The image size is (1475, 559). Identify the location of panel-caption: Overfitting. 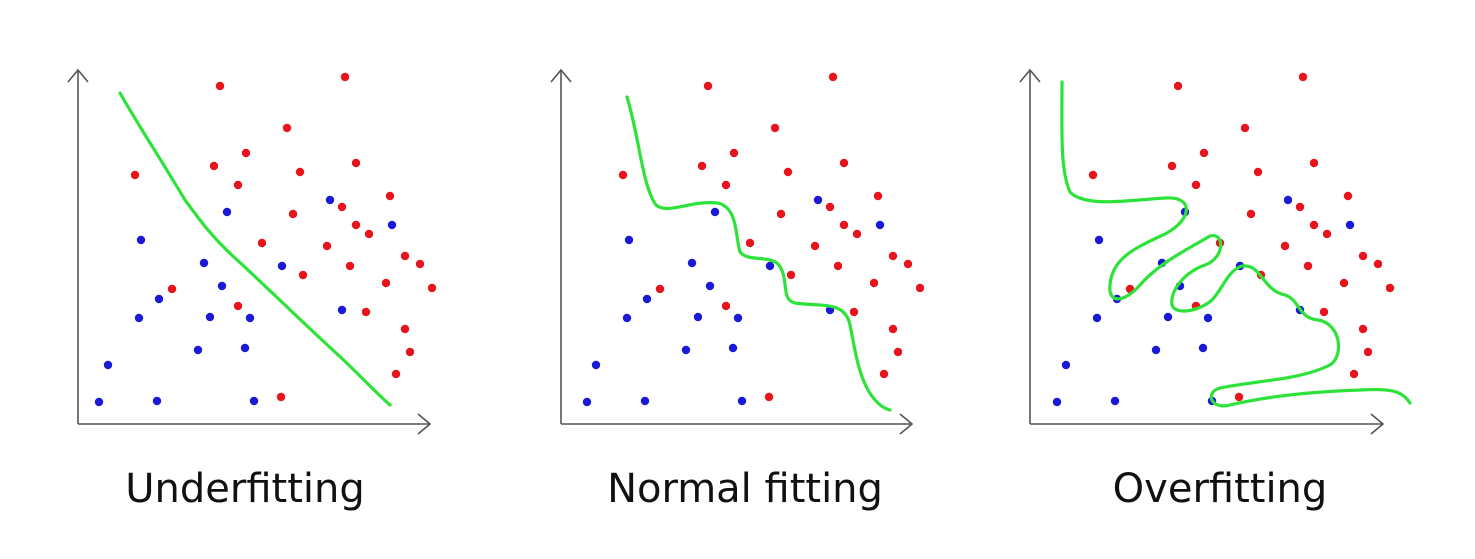
(1220, 489).